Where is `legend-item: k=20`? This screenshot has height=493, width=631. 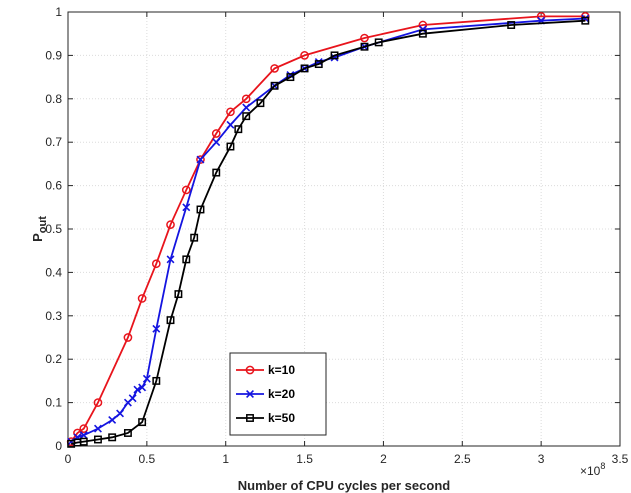
legend-item: k=20 is located at coordinates (265, 394).